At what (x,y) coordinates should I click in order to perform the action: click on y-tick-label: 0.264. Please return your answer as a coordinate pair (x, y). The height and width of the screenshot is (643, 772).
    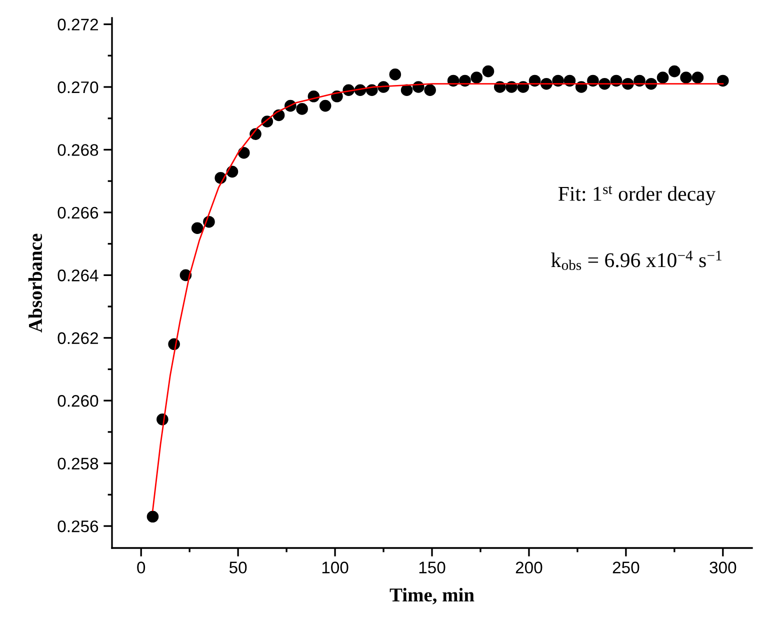
    Looking at the image, I should click on (78, 276).